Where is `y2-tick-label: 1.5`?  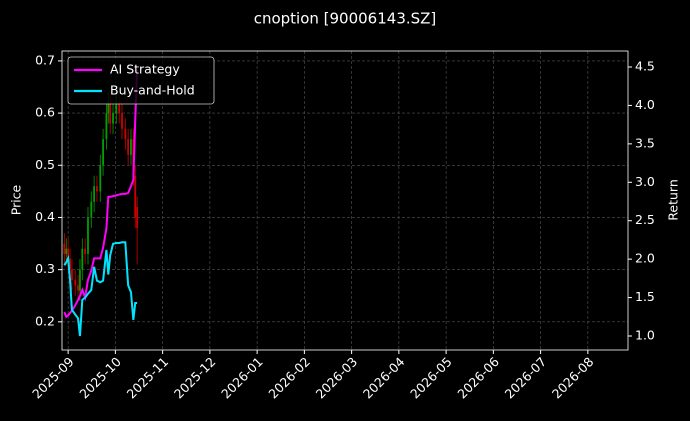 y2-tick-label: 1.5 is located at coordinates (645, 296).